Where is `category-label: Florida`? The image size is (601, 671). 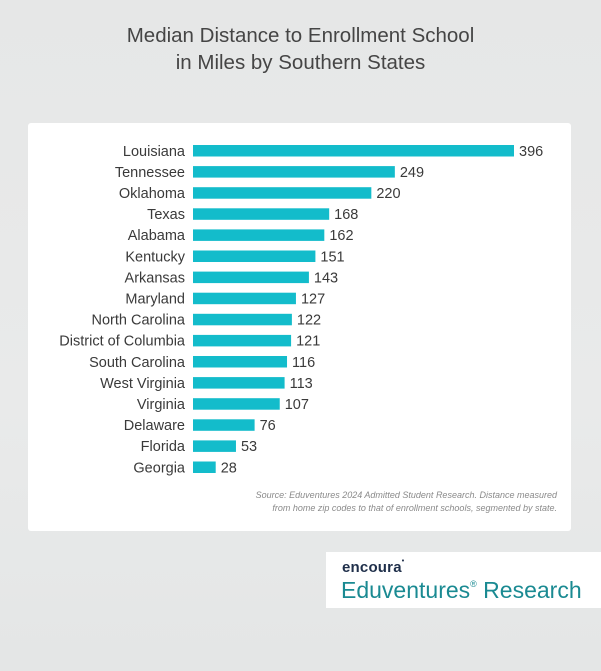
category-label: Florida is located at coordinates (163, 447).